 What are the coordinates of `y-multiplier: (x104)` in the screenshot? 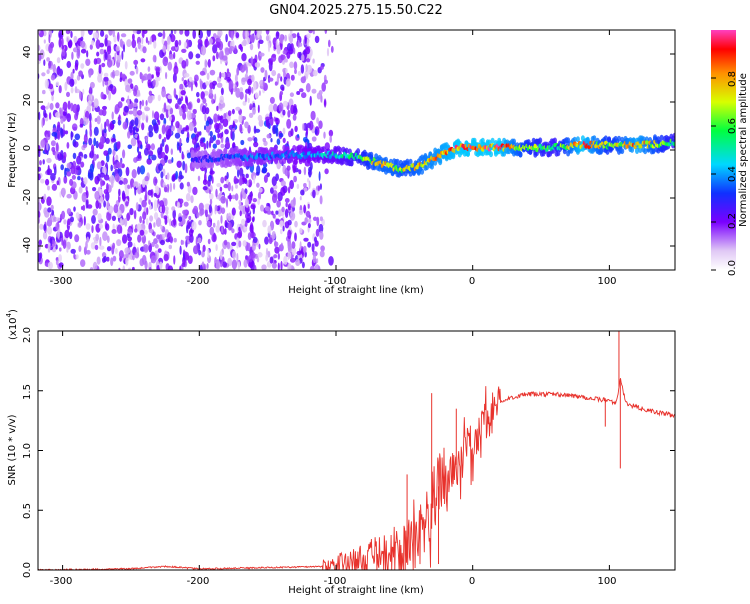 It's located at (12, 324).